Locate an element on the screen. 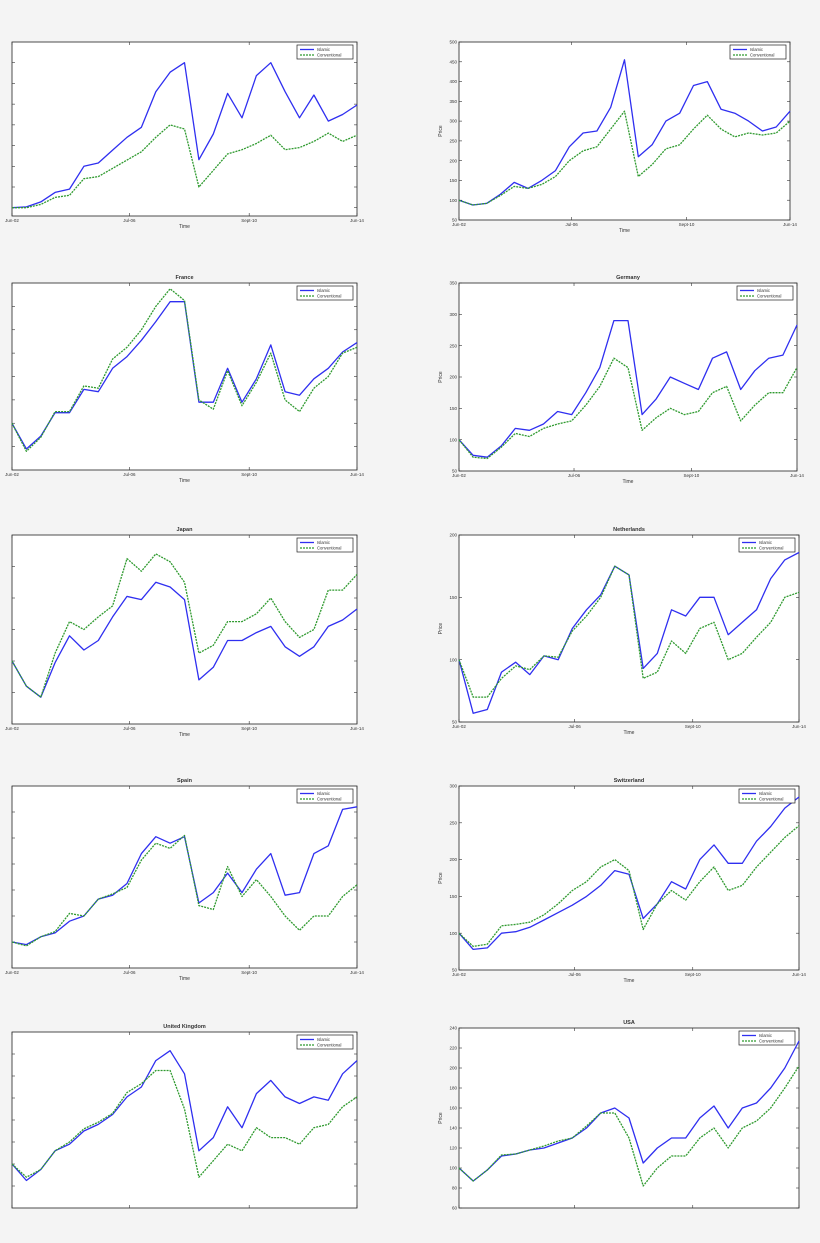  y-tick-label: 80 is located at coordinates (455, 1188).